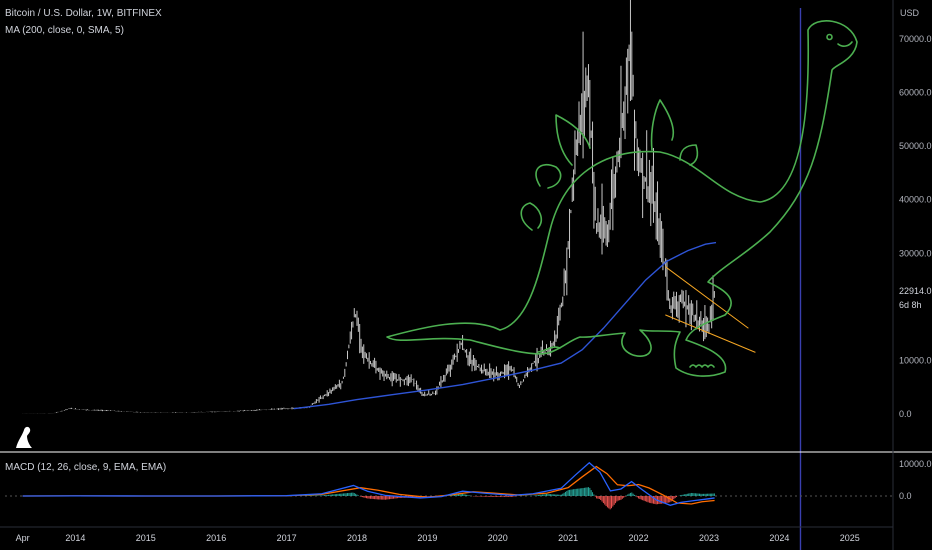  I want to click on dino-logo-icon, so click(24, 437).